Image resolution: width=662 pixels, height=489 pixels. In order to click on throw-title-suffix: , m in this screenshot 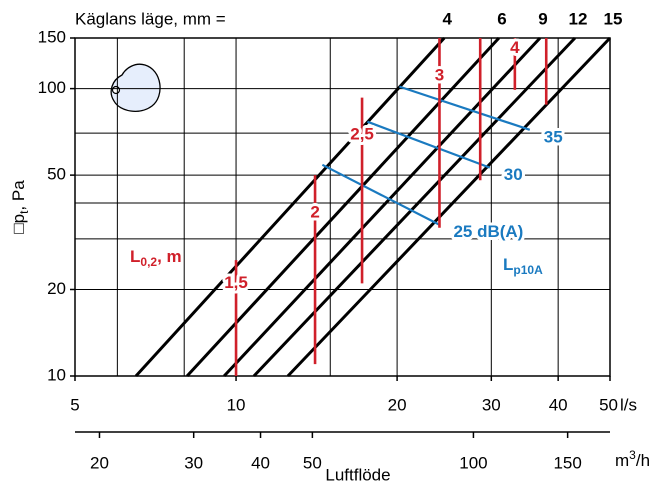, I will do `click(169, 256)`.